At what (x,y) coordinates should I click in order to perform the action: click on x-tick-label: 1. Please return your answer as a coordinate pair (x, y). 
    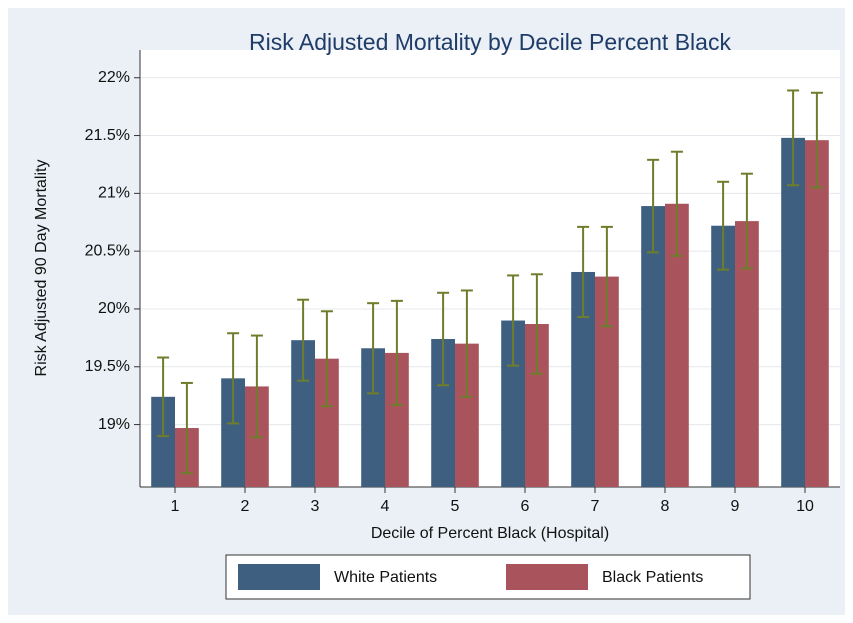
    Looking at the image, I should click on (175, 506).